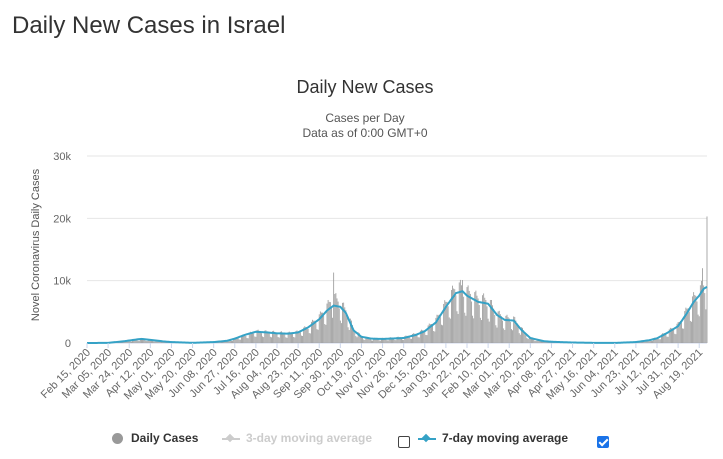 The height and width of the screenshot is (459, 723). What do you see at coordinates (365, 118) in the screenshot?
I see `chart-subtitle: Cases per Day` at bounding box center [365, 118].